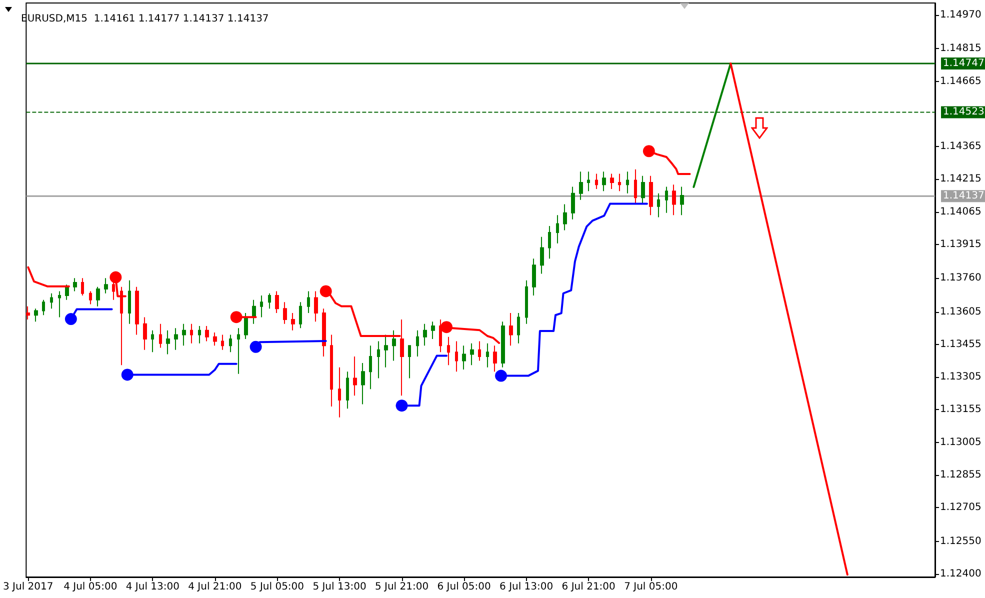 This screenshot has width=985, height=598. What do you see at coordinates (961, 14) in the screenshot?
I see `y-tick-label: 1.14970` at bounding box center [961, 14].